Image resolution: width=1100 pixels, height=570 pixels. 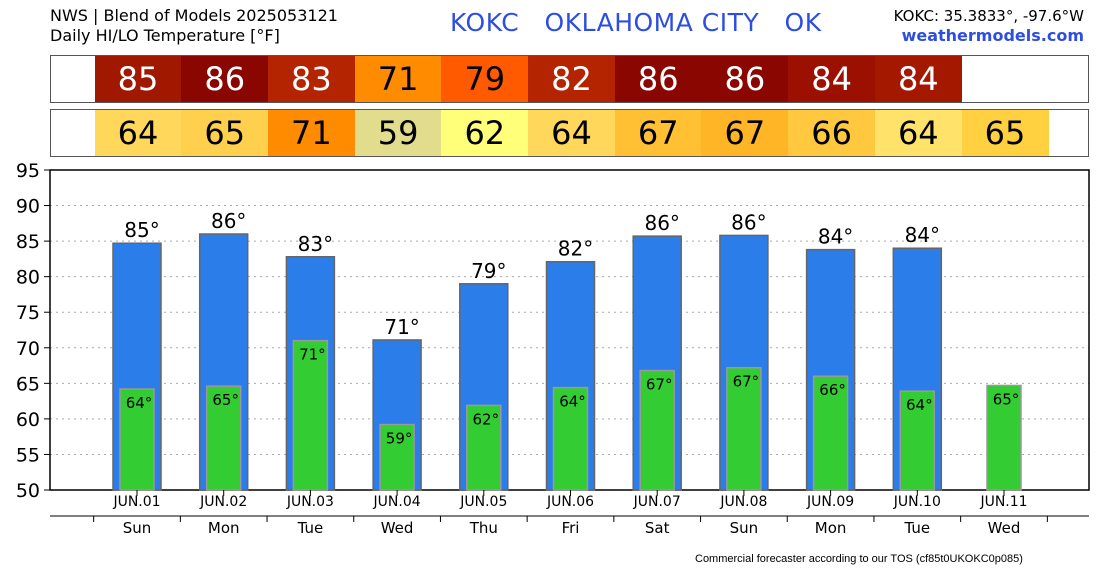 I want to click on x-date-label: JUN.04, so click(x=397, y=502).